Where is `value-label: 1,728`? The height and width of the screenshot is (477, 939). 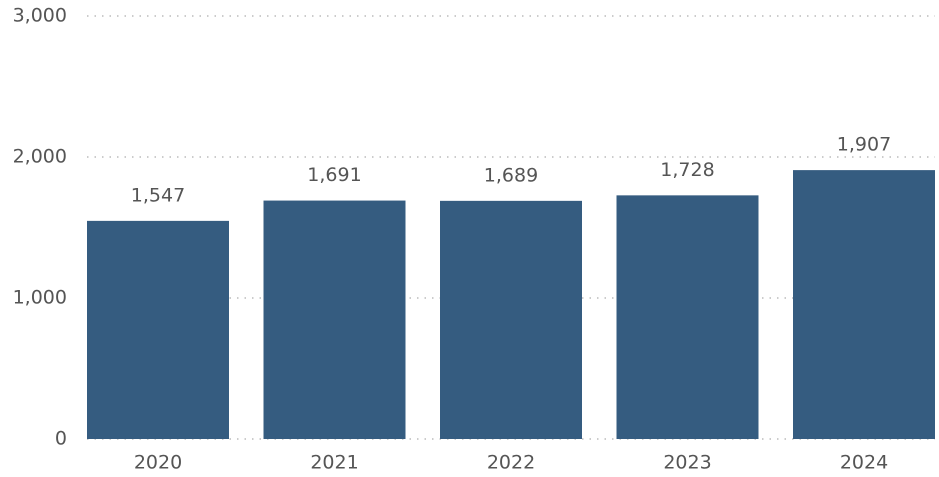
value-label: 1,728 is located at coordinates (687, 170).